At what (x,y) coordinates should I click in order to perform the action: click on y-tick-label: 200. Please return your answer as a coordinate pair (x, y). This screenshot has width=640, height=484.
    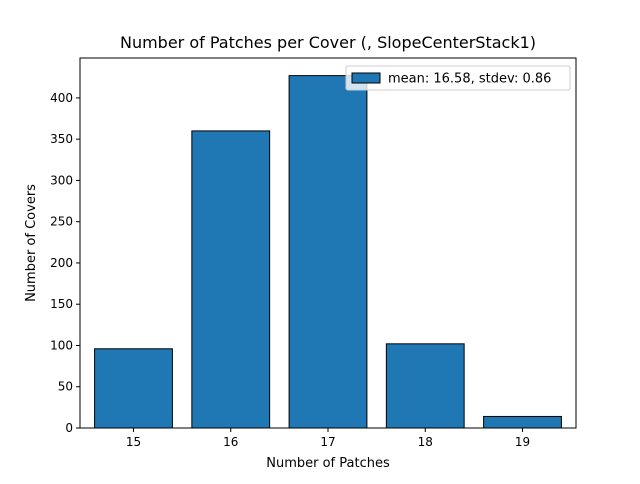
    Looking at the image, I should click on (61, 263).